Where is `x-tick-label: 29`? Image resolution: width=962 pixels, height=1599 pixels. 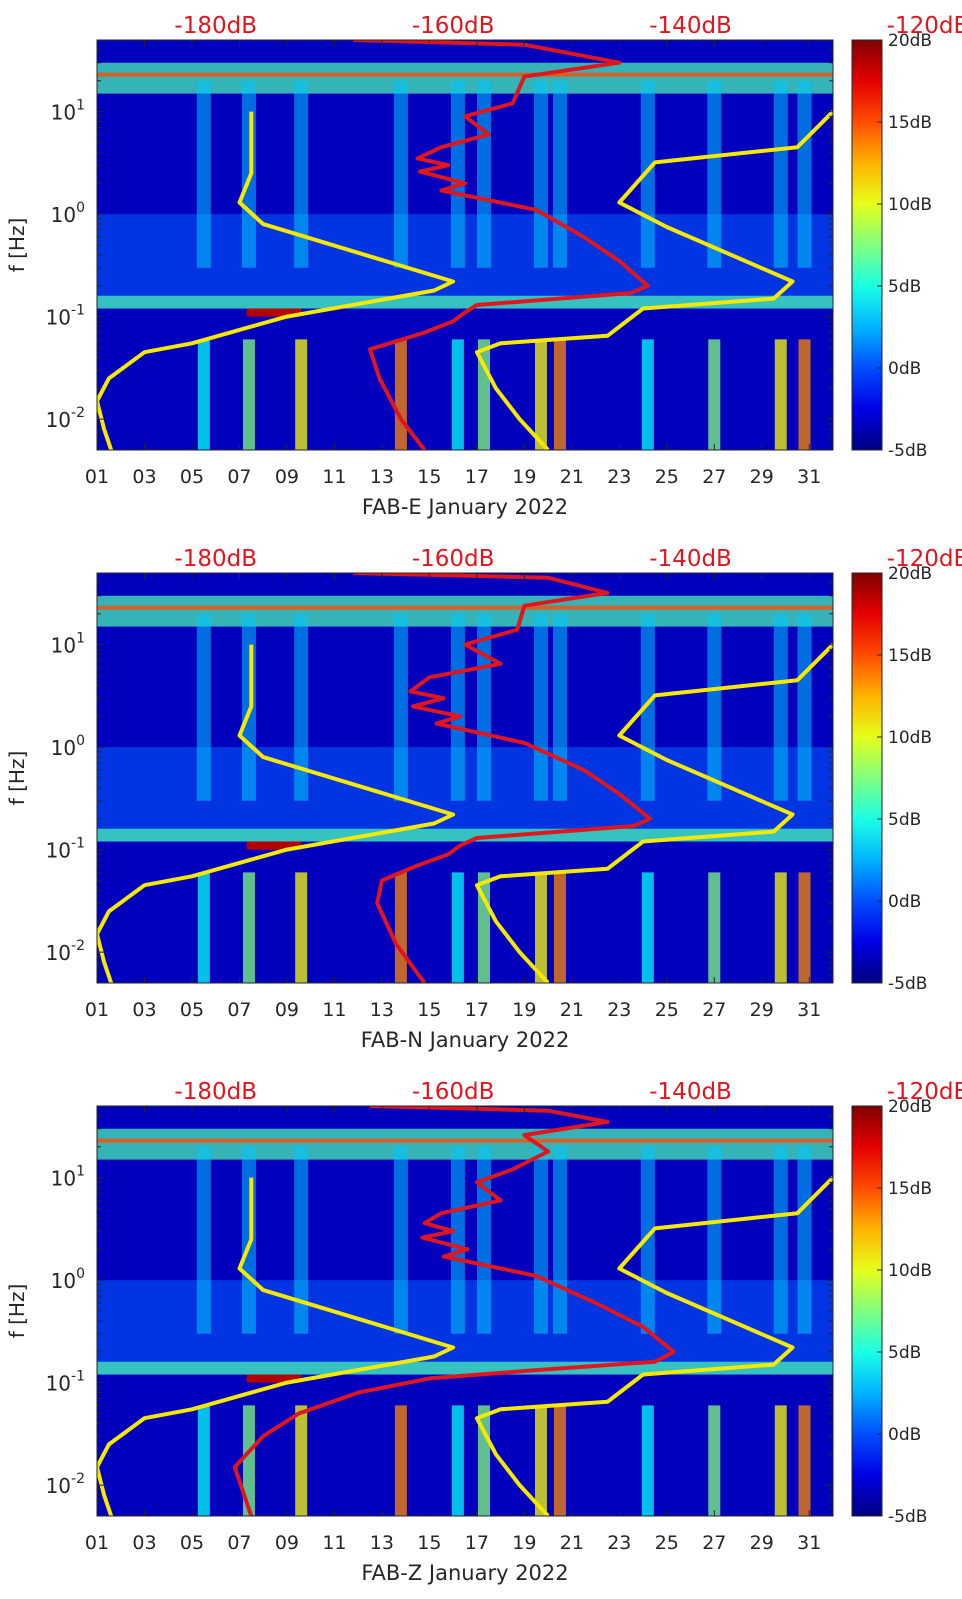
x-tick-label: 29 is located at coordinates (762, 1543).